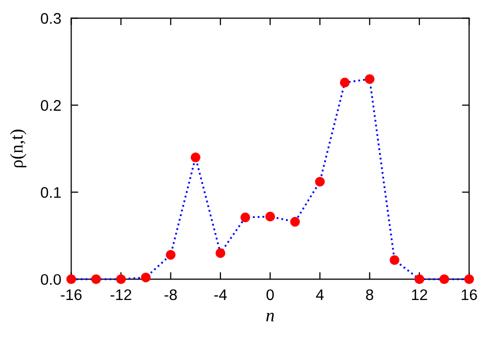  I want to click on x-tick-label: 0, so click(270, 294).